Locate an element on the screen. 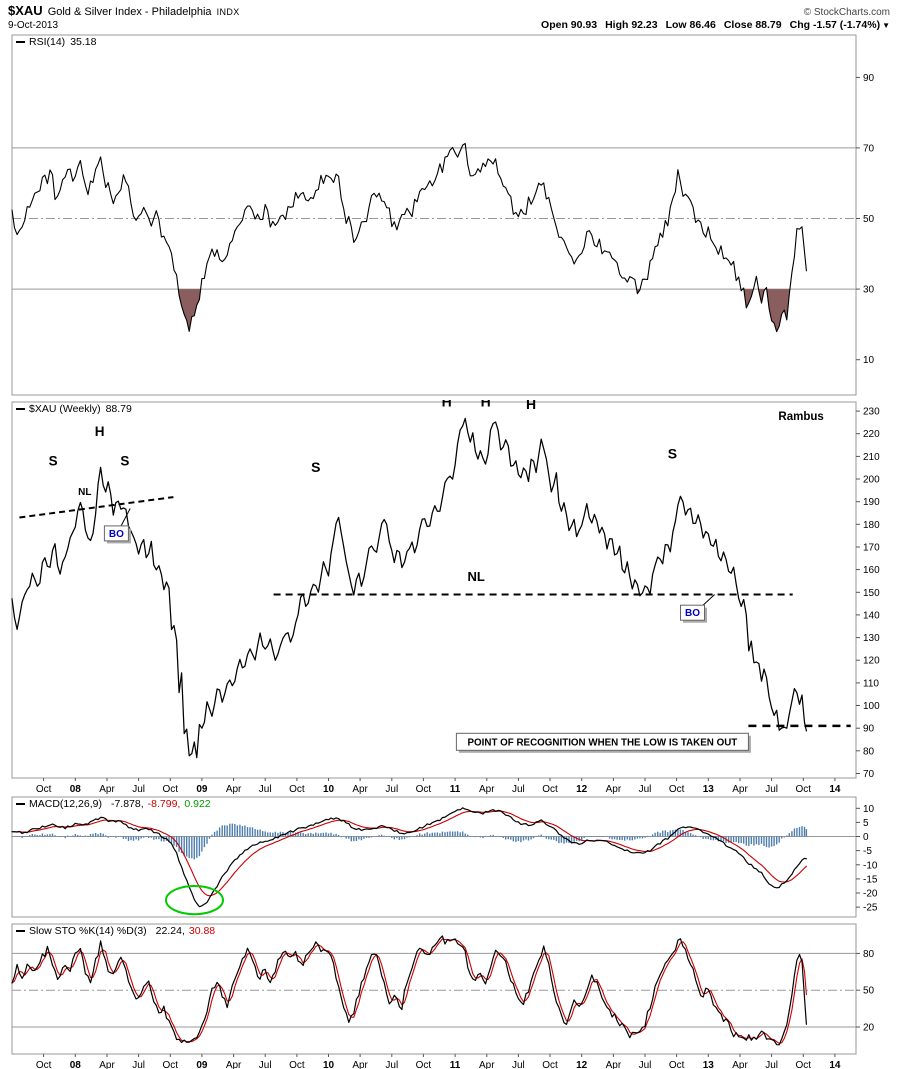  x-tick-label: 08 is located at coordinates (76, 789).